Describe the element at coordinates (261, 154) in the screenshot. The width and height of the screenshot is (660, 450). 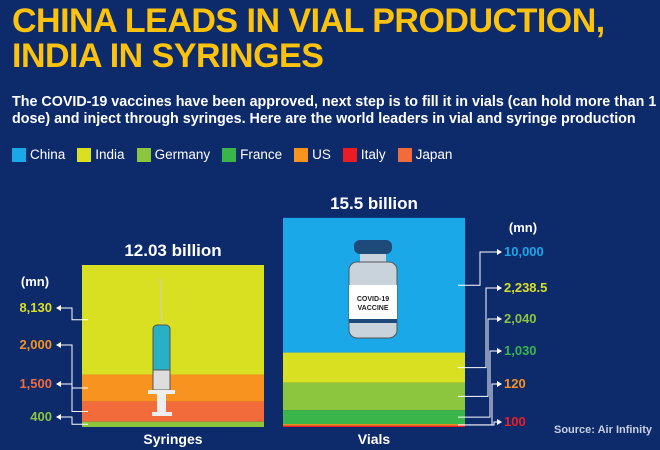
I see `legend-label: France` at that location.